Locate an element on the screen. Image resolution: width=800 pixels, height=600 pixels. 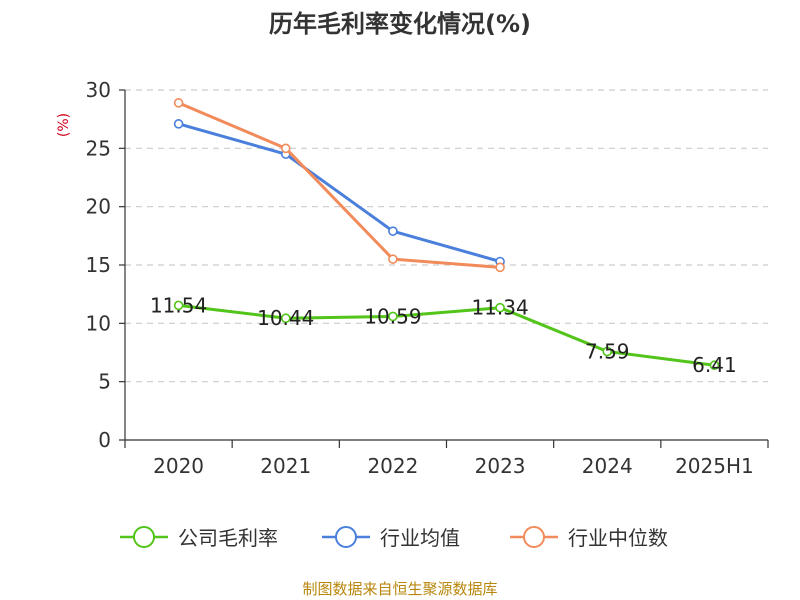
legend: 公司毛利率 行业均值 行业中位数 is located at coordinates (394, 538).